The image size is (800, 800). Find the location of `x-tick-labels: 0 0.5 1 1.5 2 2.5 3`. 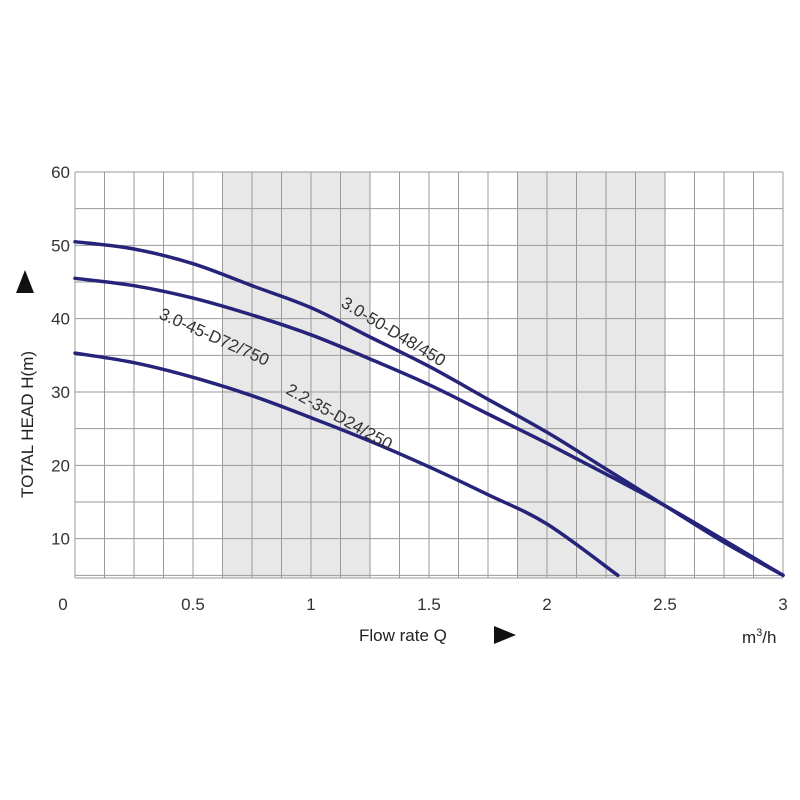

x-tick-labels: 0 0.5 1 1.5 2 2.5 3 is located at coordinates (422, 604).